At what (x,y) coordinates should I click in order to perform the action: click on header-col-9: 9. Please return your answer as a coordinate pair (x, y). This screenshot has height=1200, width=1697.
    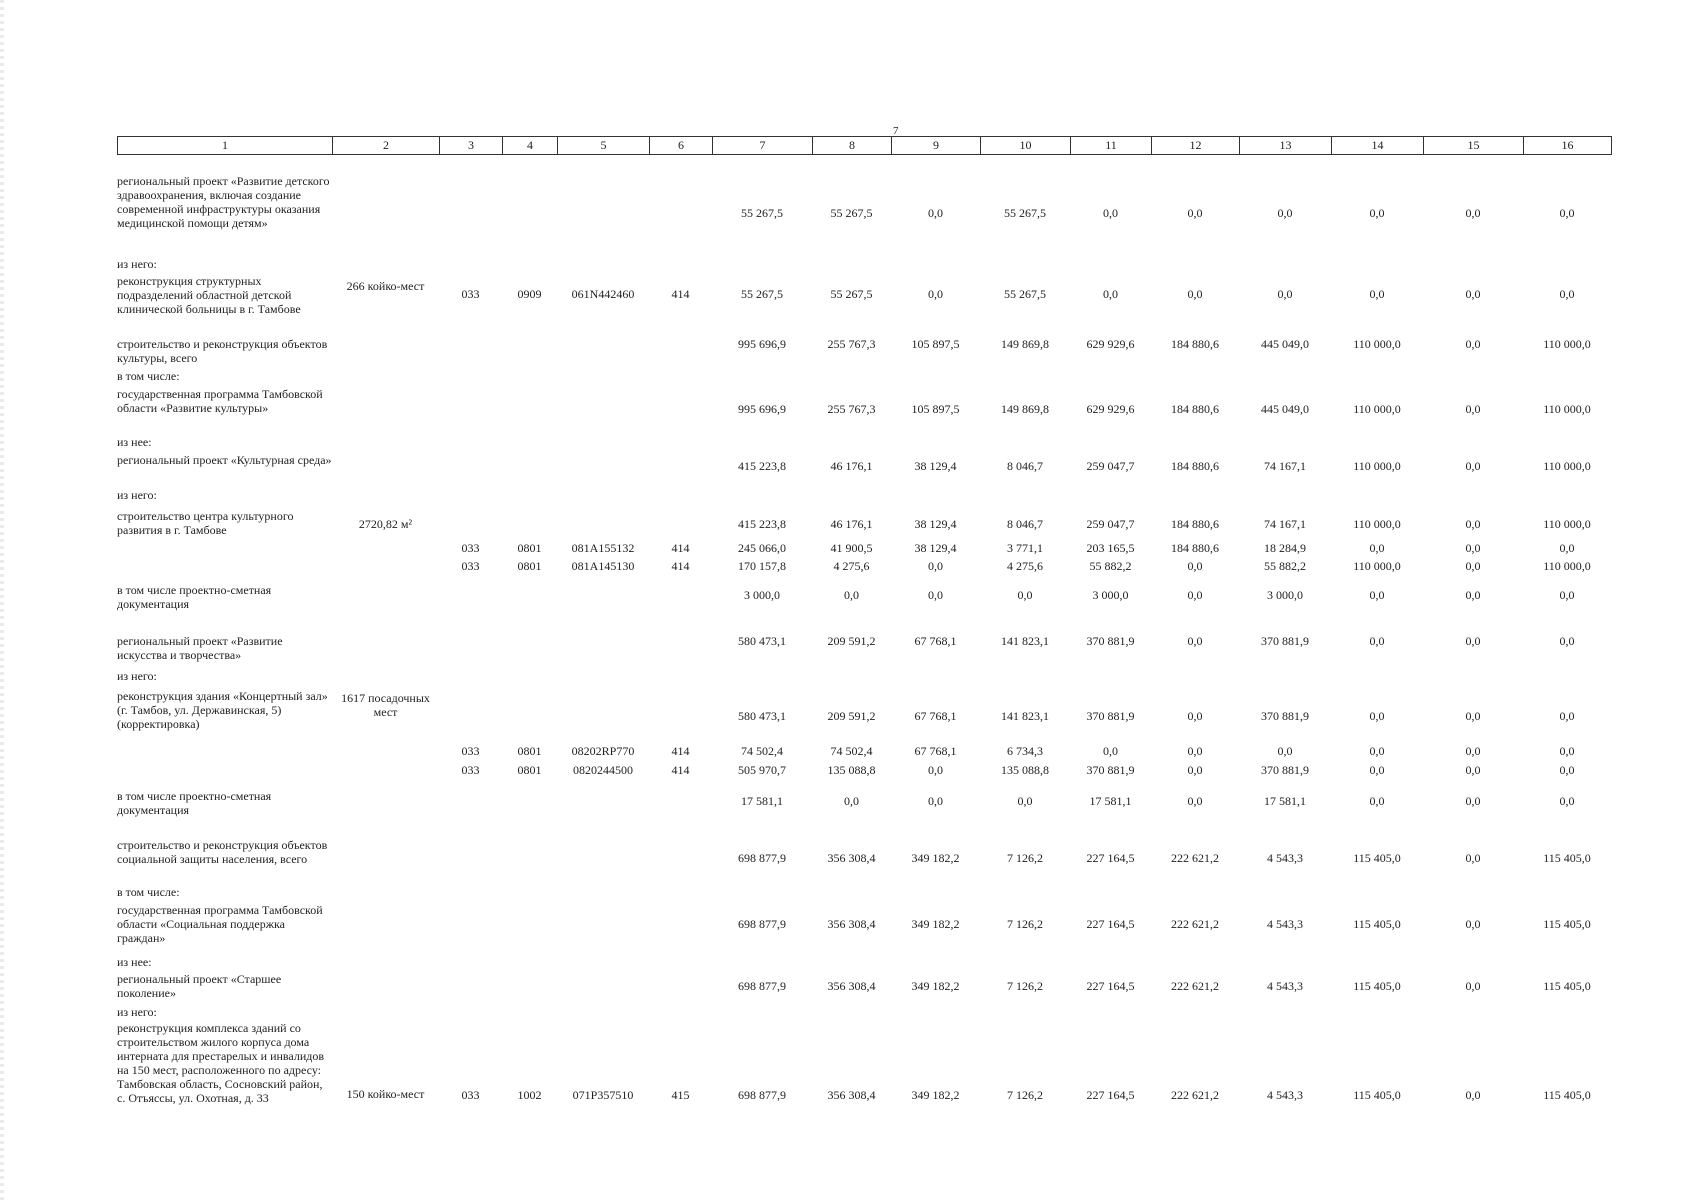
    Looking at the image, I should click on (936, 145).